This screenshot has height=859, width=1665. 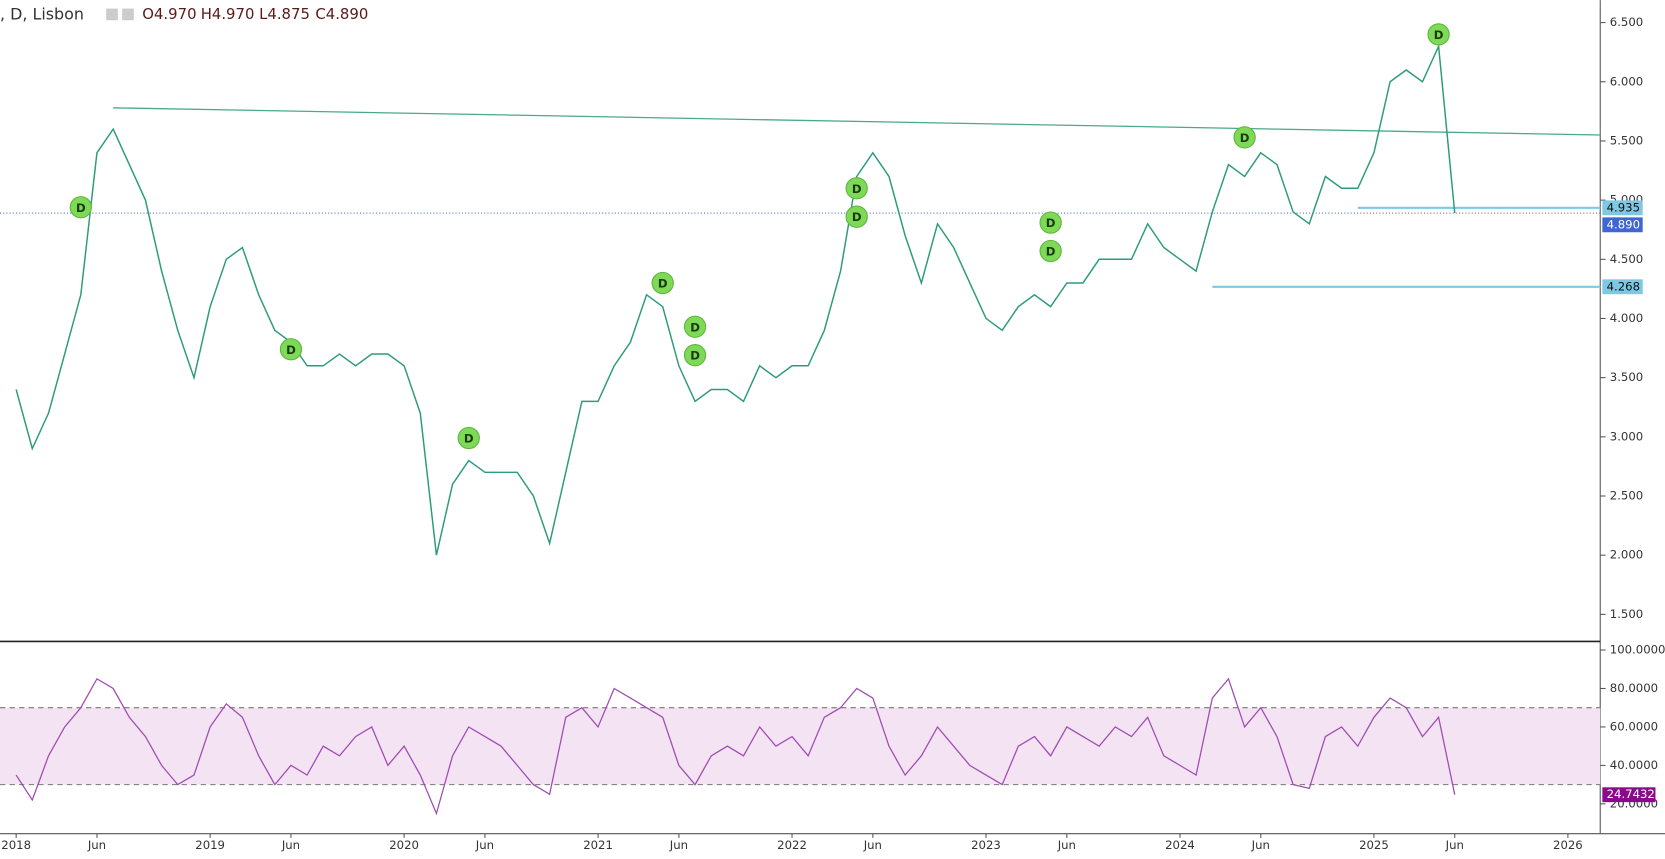 I want to click on y-tick-label: 3.500, so click(x=1626, y=377).